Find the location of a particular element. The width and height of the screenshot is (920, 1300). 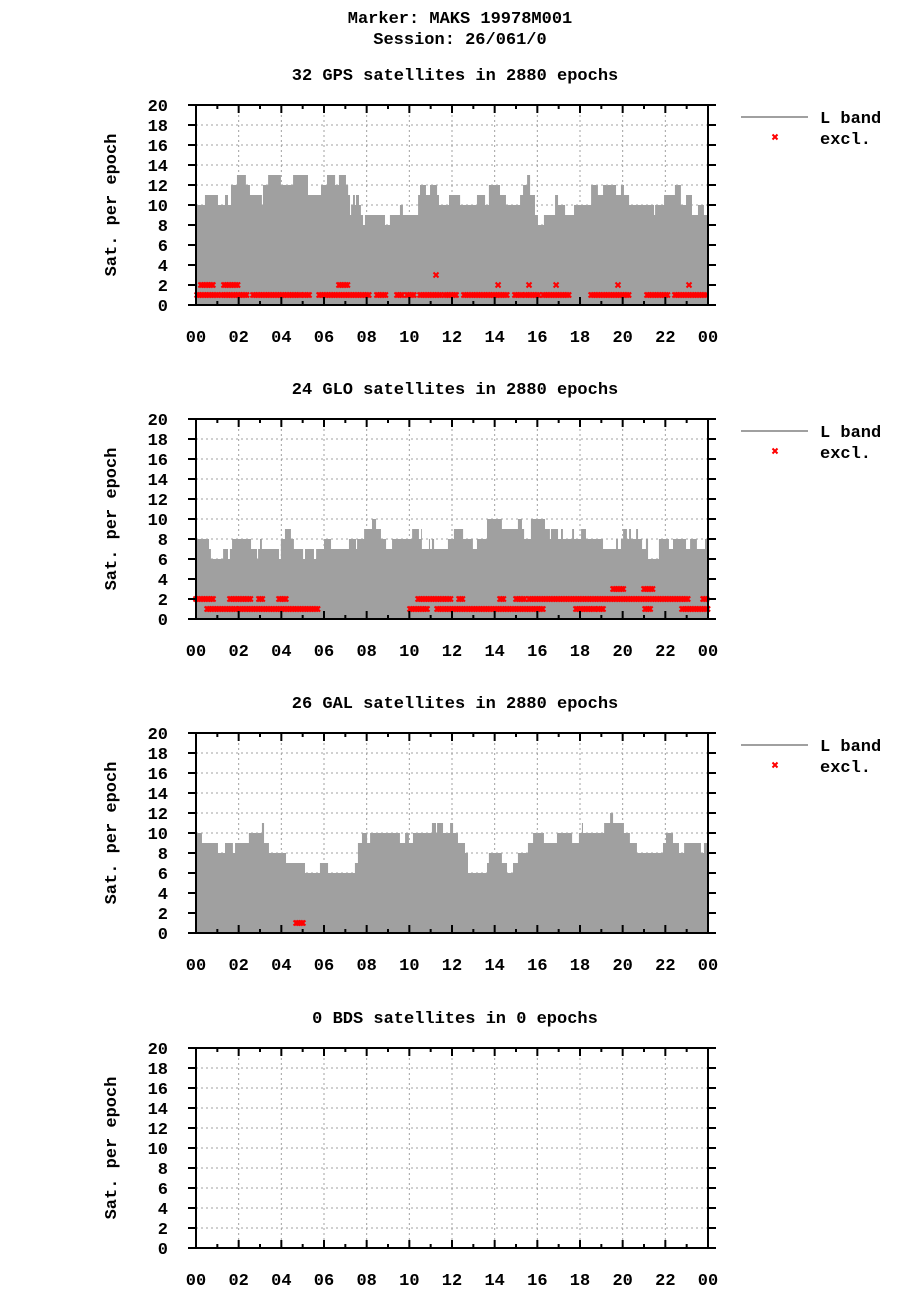

y-tick-label: 20 is located at coordinates (158, 735).